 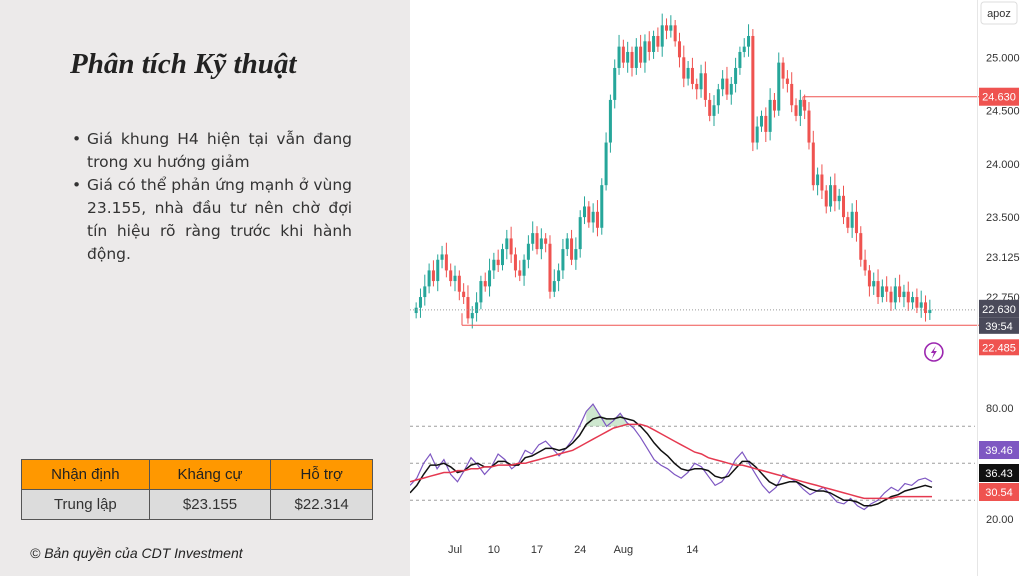 What do you see at coordinates (321, 504) in the screenshot?
I see `table-cell: $22.314` at bounding box center [321, 504].